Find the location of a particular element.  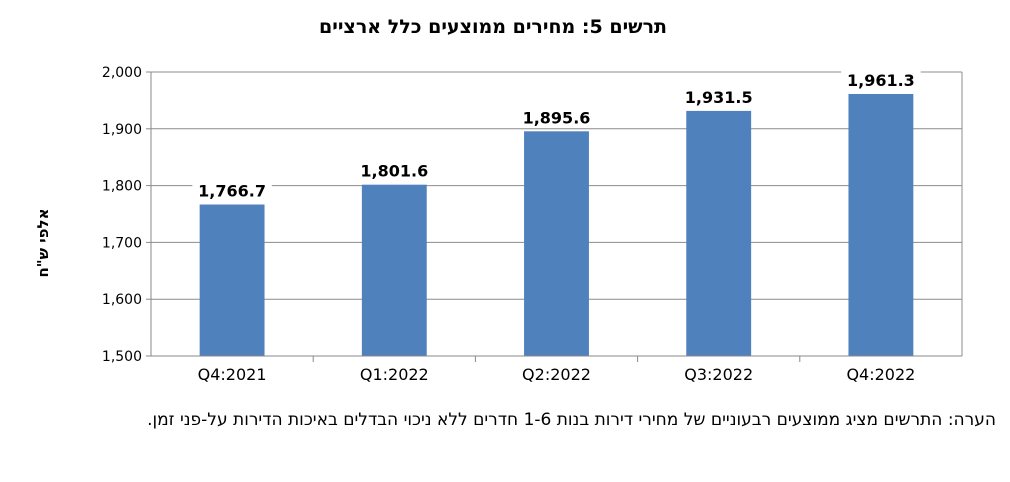

x-tick-label: Q4:2022 is located at coordinates (880, 374).